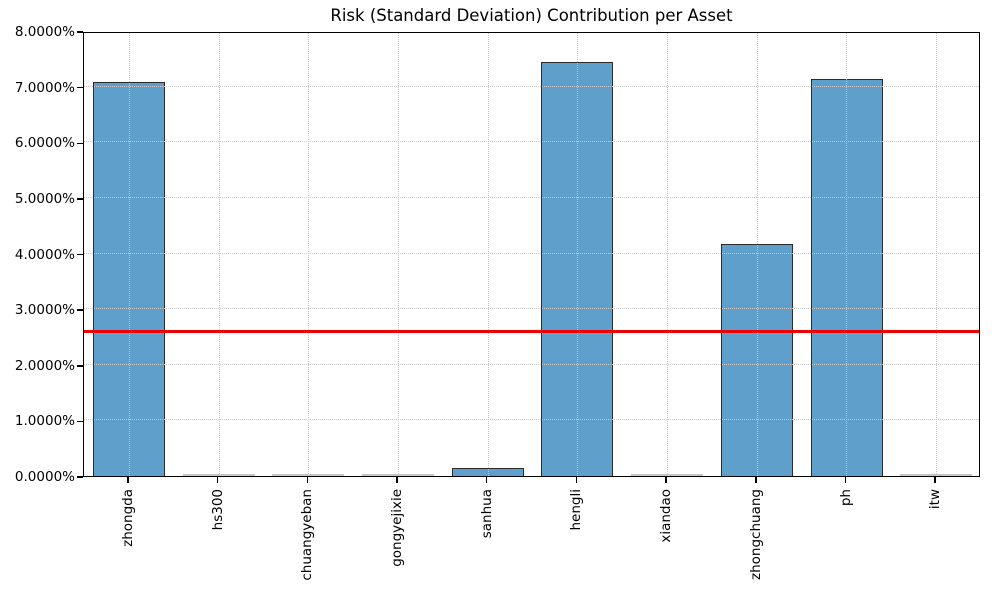 This screenshot has width=1000, height=595. Describe the element at coordinates (44, 365) in the screenshot. I see `y-tick-label: 2.0000%` at that location.